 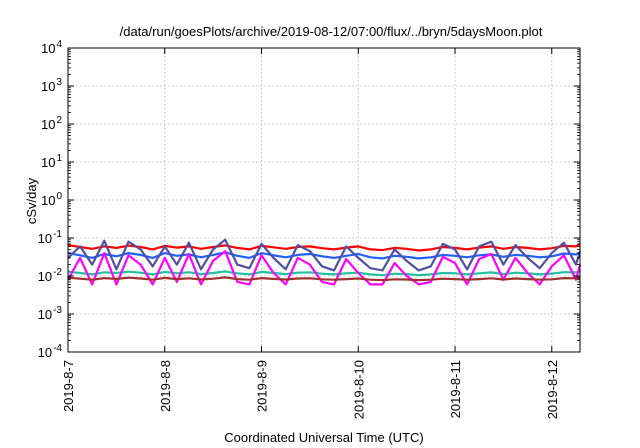 I want to click on y-tick-label: 310, so click(x=51, y=85).